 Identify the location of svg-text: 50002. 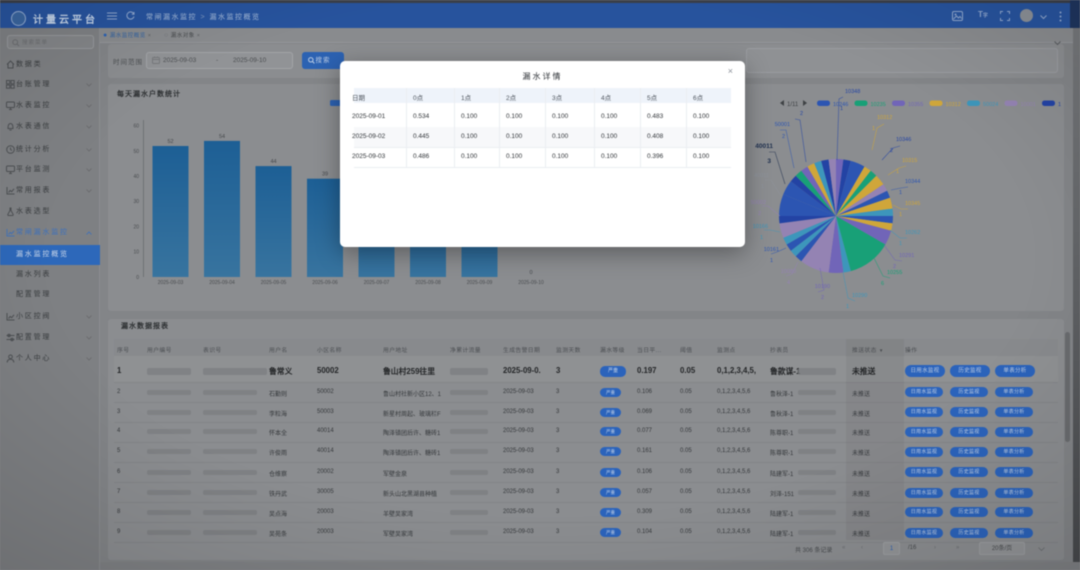
(758, 203).